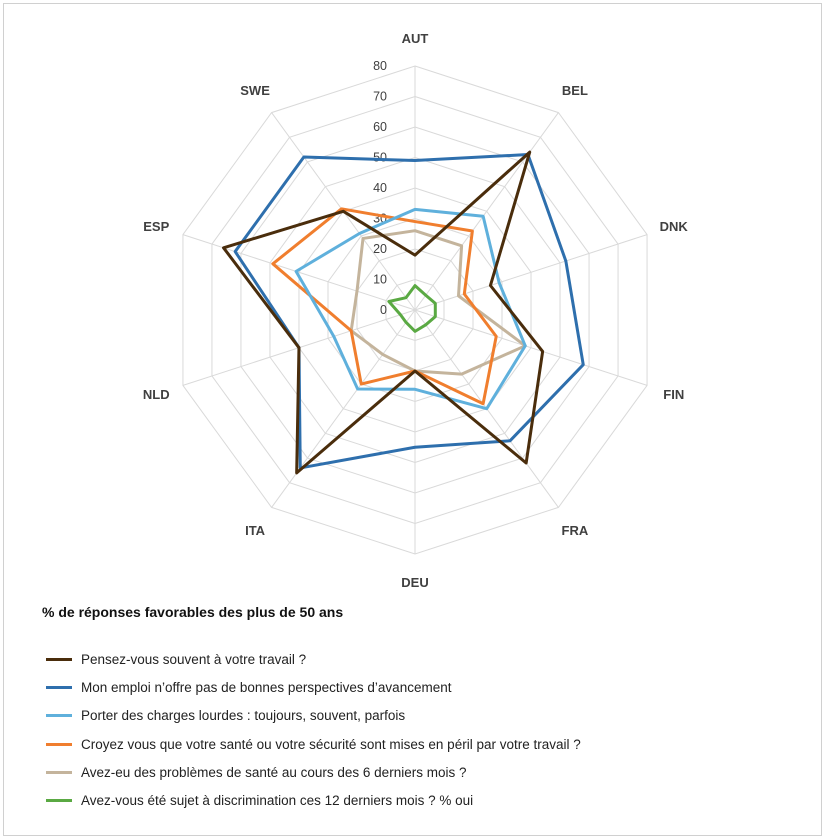  Describe the element at coordinates (380, 97) in the screenshot. I see `tick-label-70: 70` at that location.